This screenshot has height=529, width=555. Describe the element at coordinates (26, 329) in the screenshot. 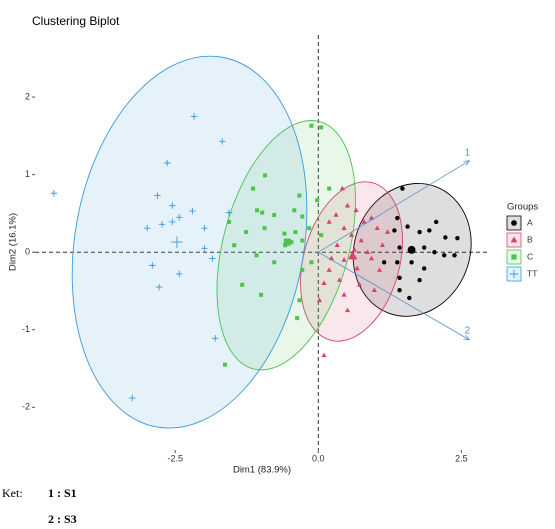

I see `y-tick-label: -1` at that location.